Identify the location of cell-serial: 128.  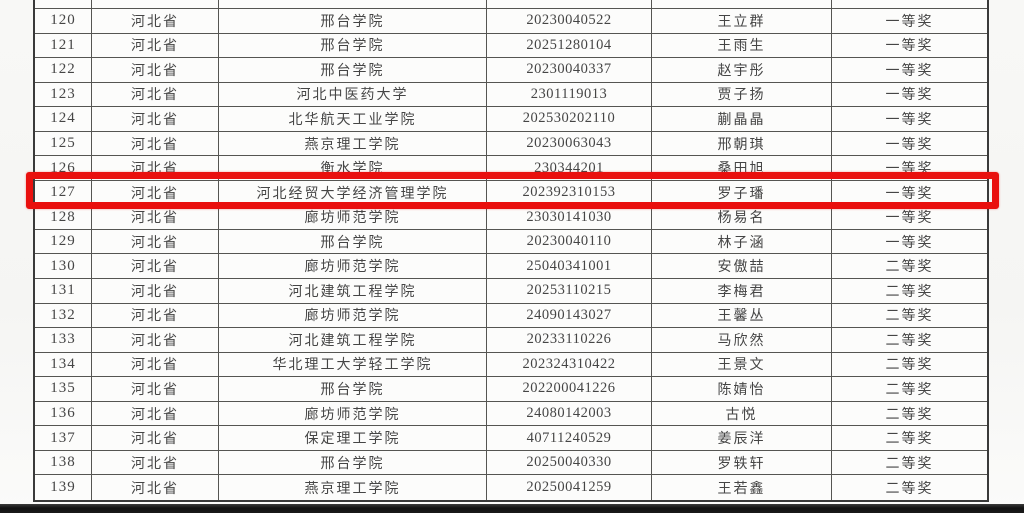
(63, 217).